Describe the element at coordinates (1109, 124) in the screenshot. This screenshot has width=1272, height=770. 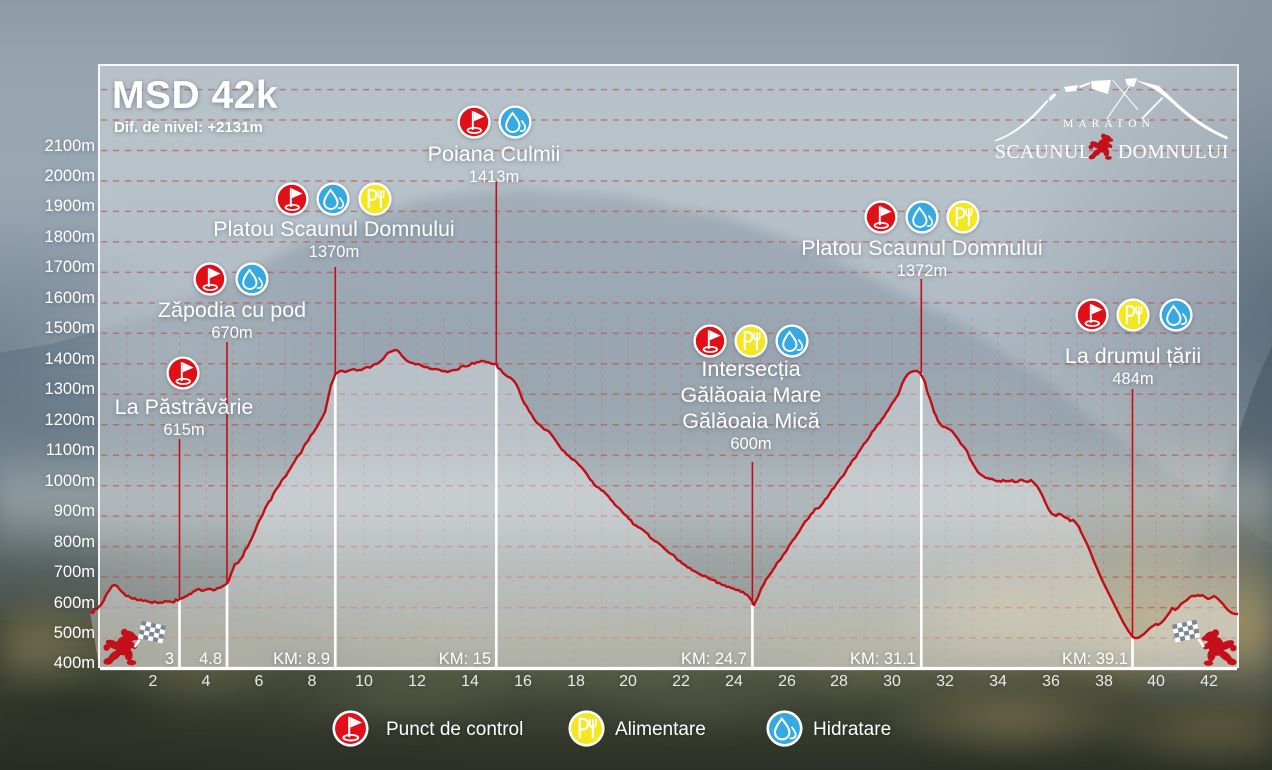
I see `svg-text: MARATON` at that location.